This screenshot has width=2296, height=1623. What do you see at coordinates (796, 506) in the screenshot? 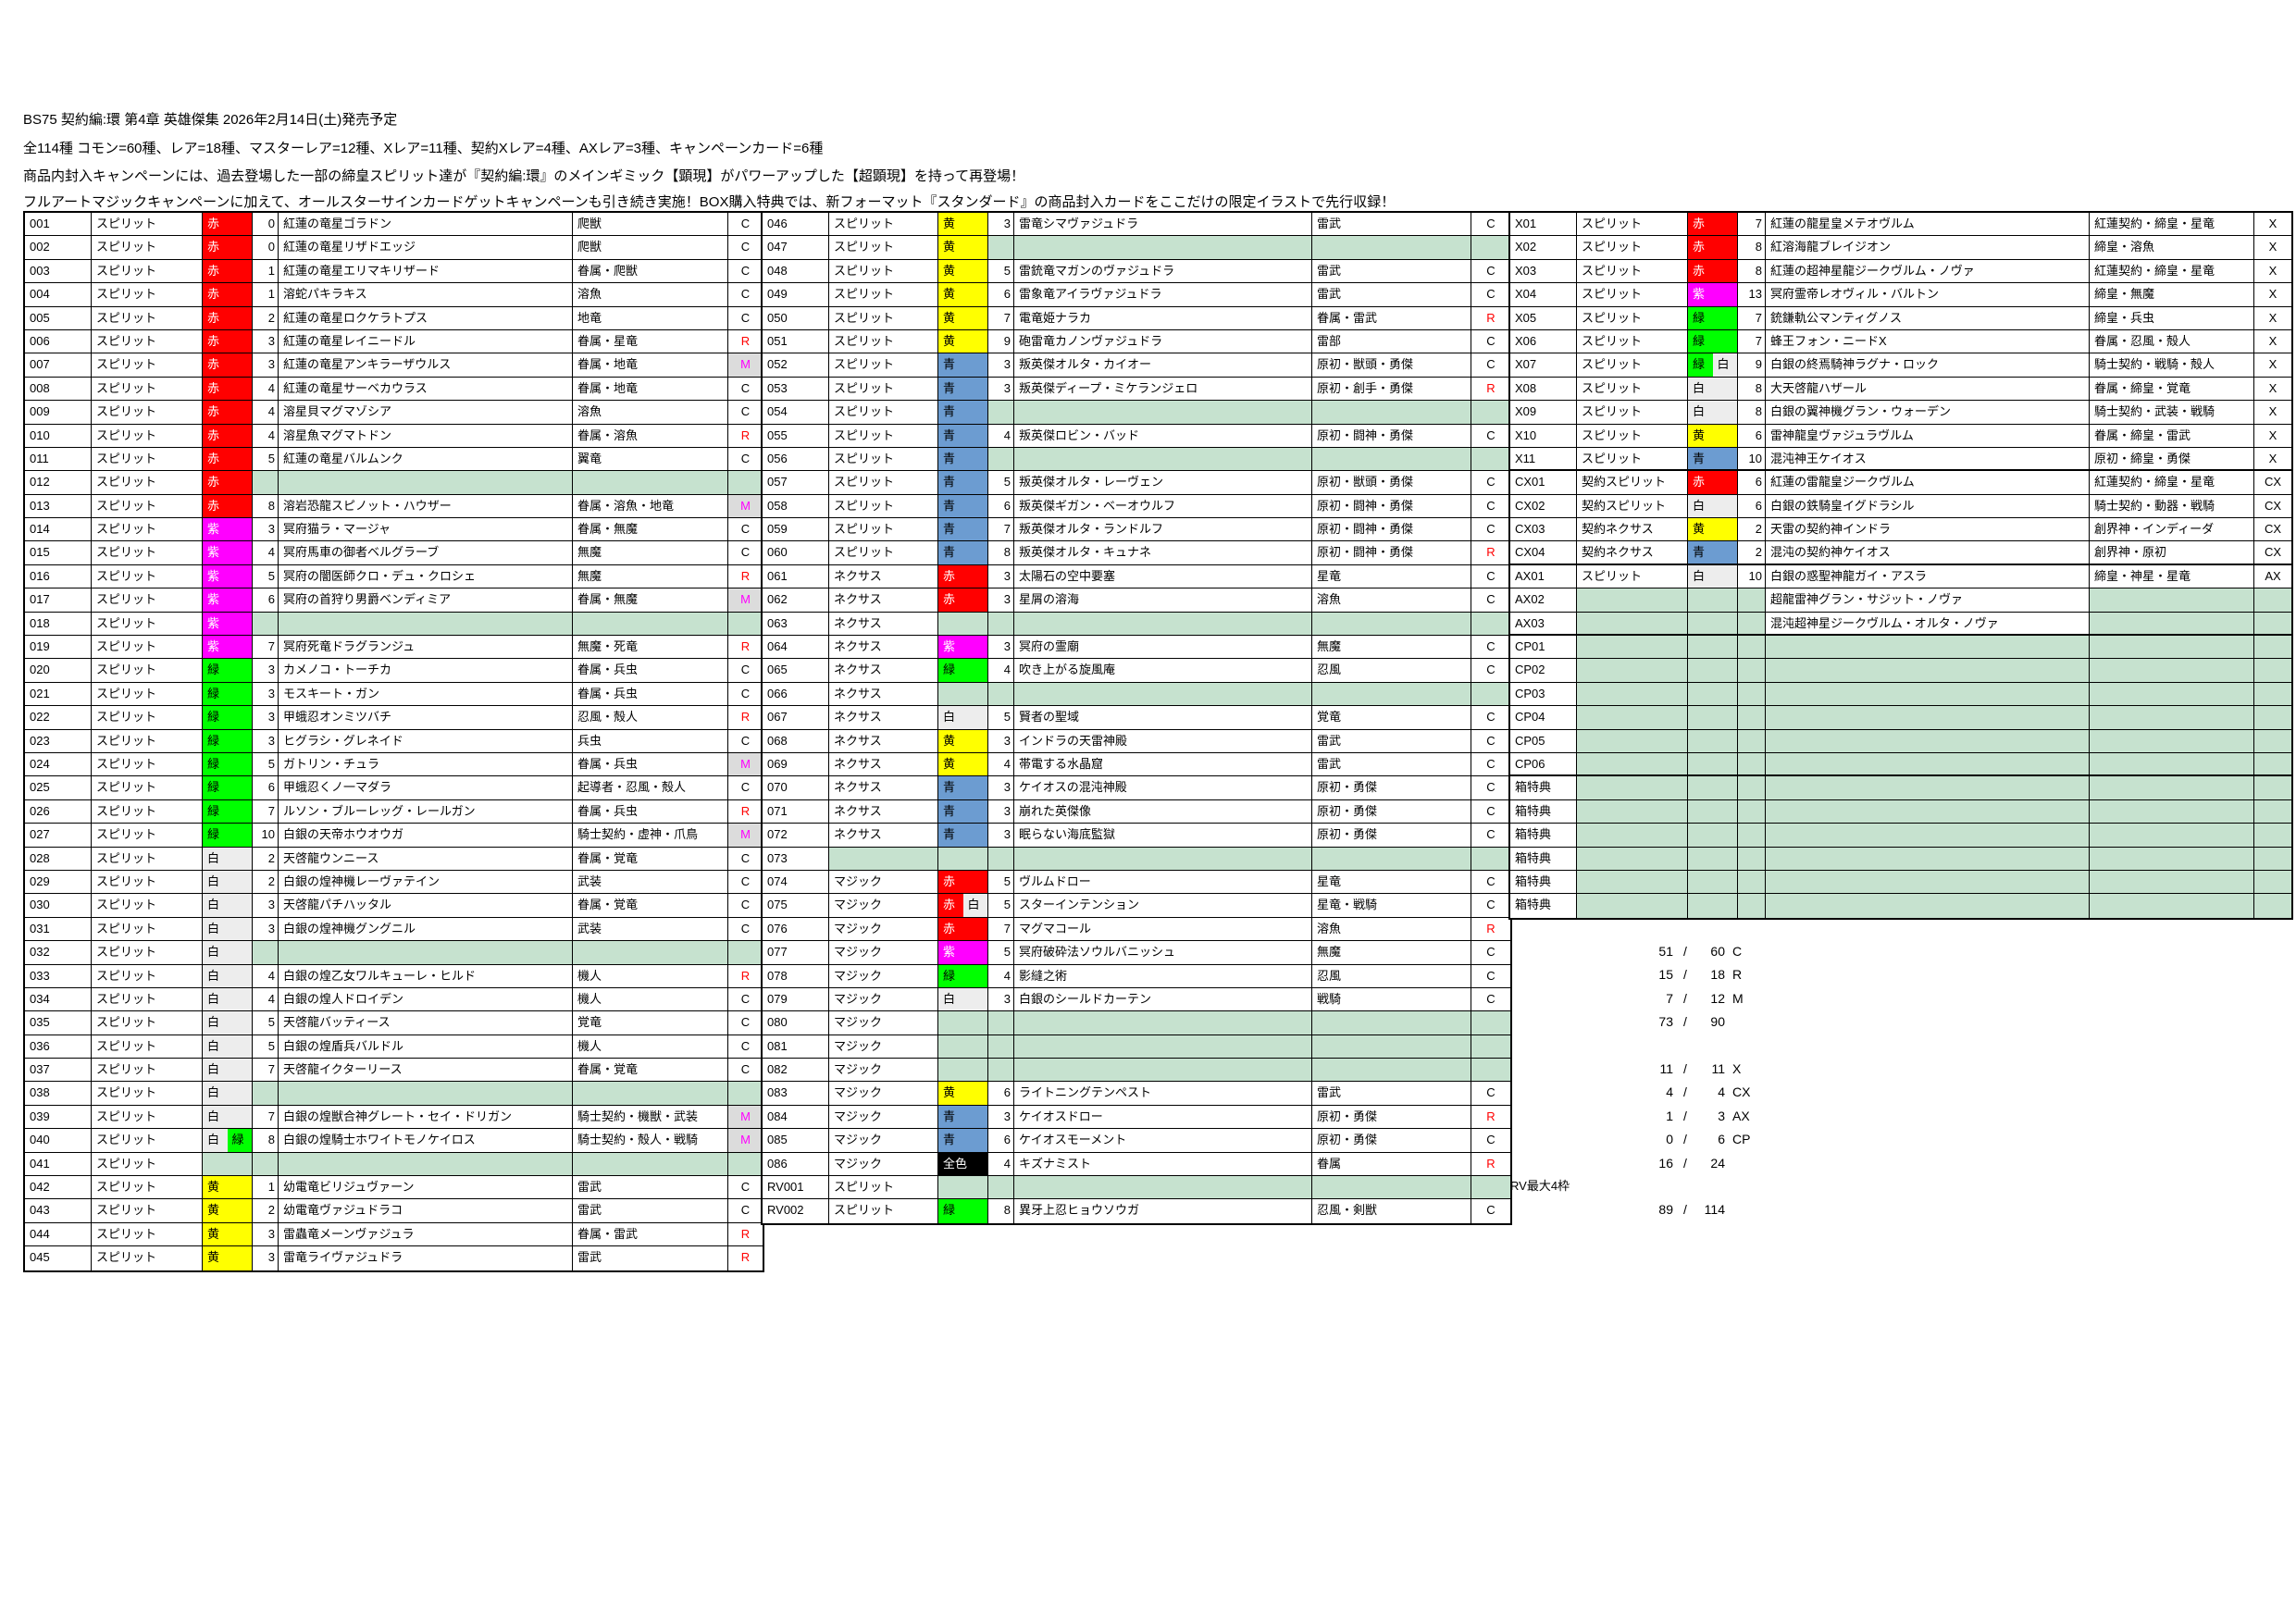
I see `cell-num: 058` at bounding box center [796, 506].